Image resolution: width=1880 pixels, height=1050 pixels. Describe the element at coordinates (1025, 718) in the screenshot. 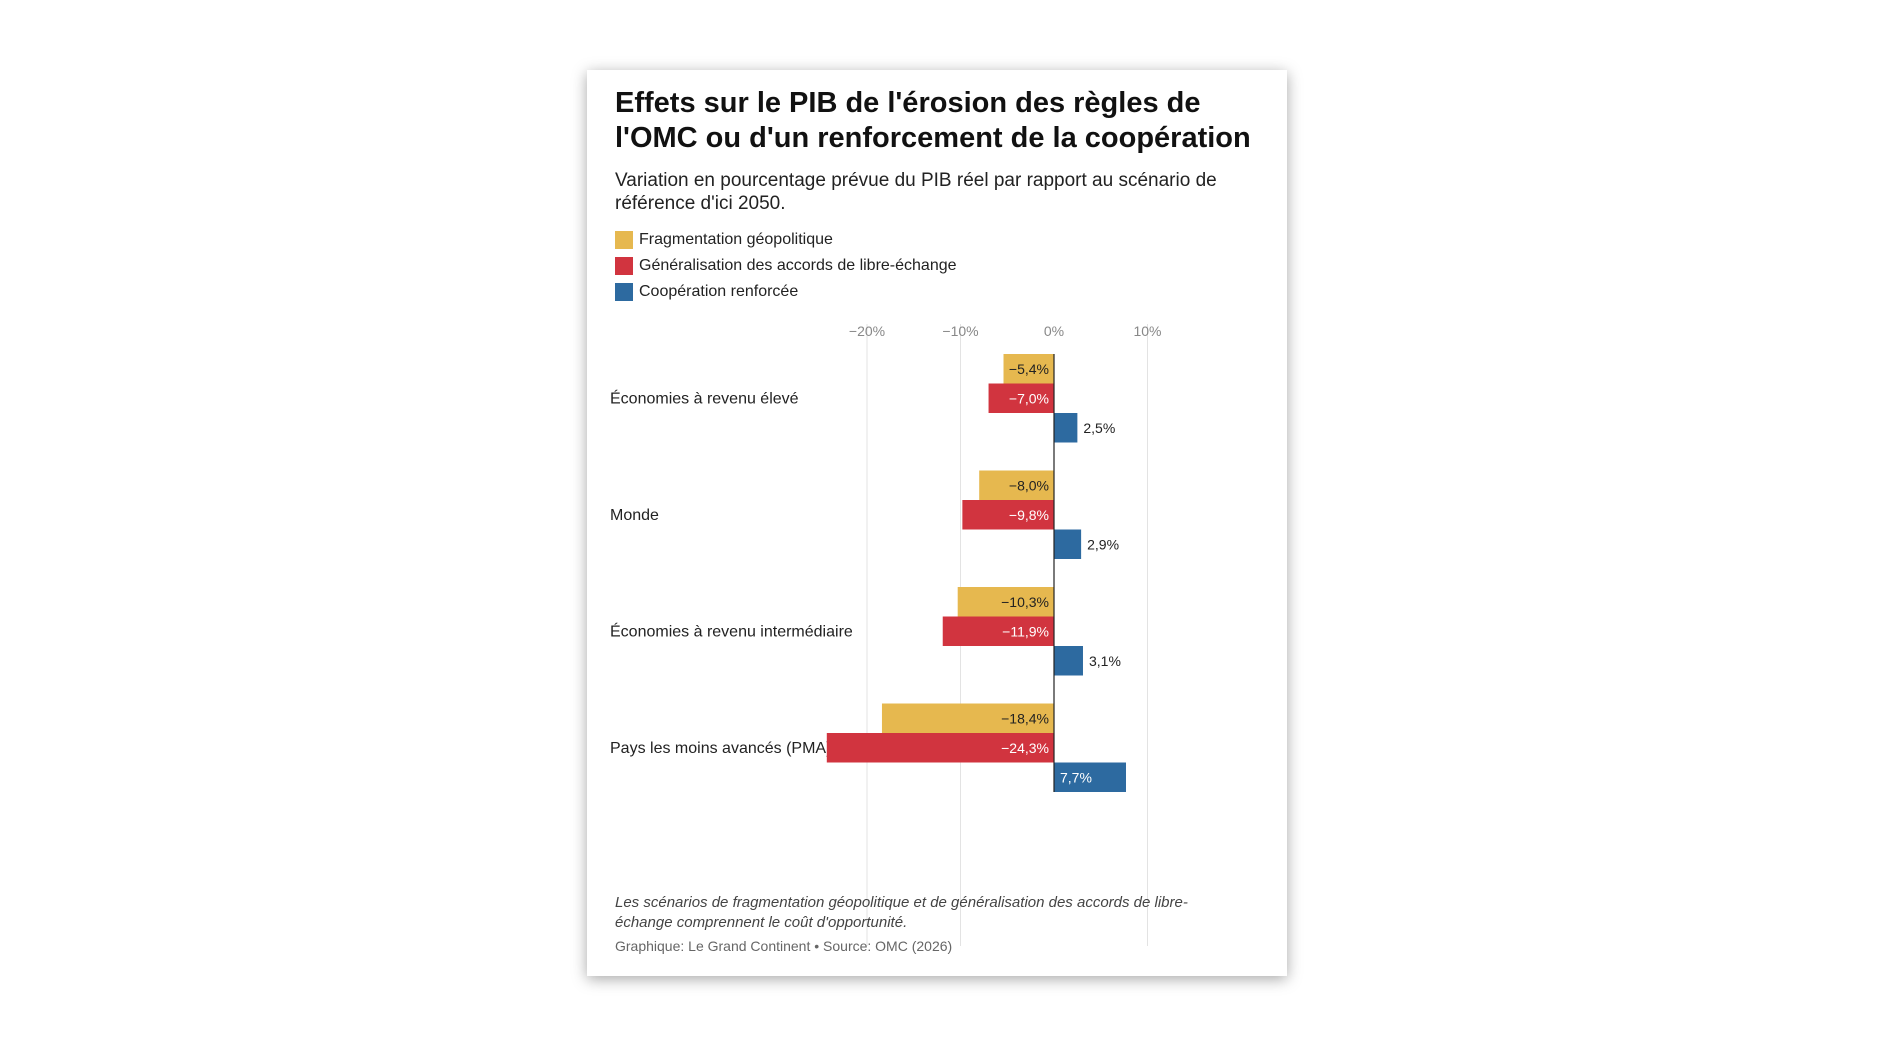

I see `data-label: −18,4%` at that location.